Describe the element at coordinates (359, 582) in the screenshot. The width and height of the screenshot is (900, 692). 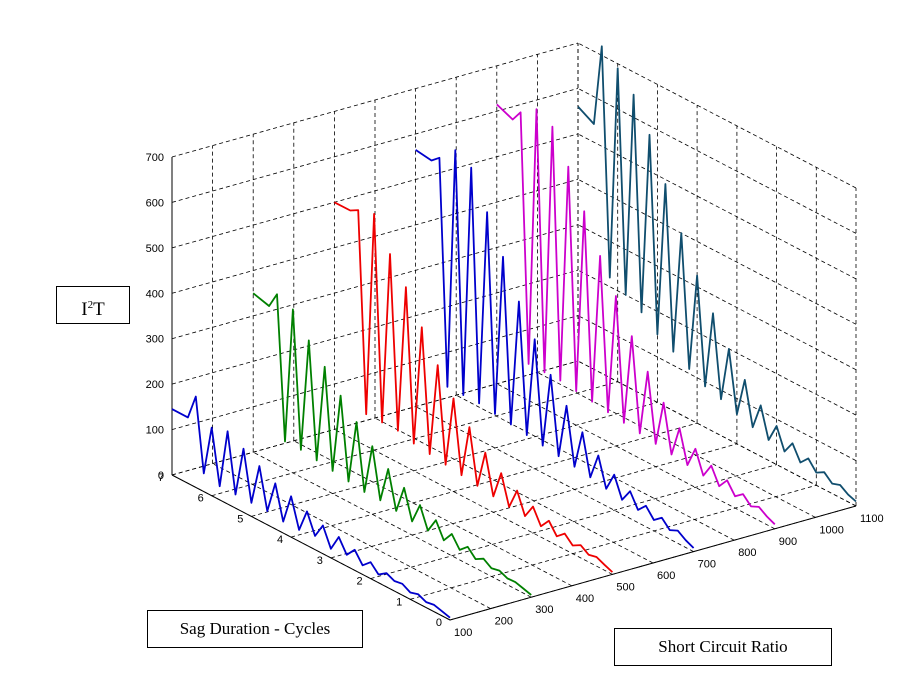
I see `x-tick-label: 2` at that location.